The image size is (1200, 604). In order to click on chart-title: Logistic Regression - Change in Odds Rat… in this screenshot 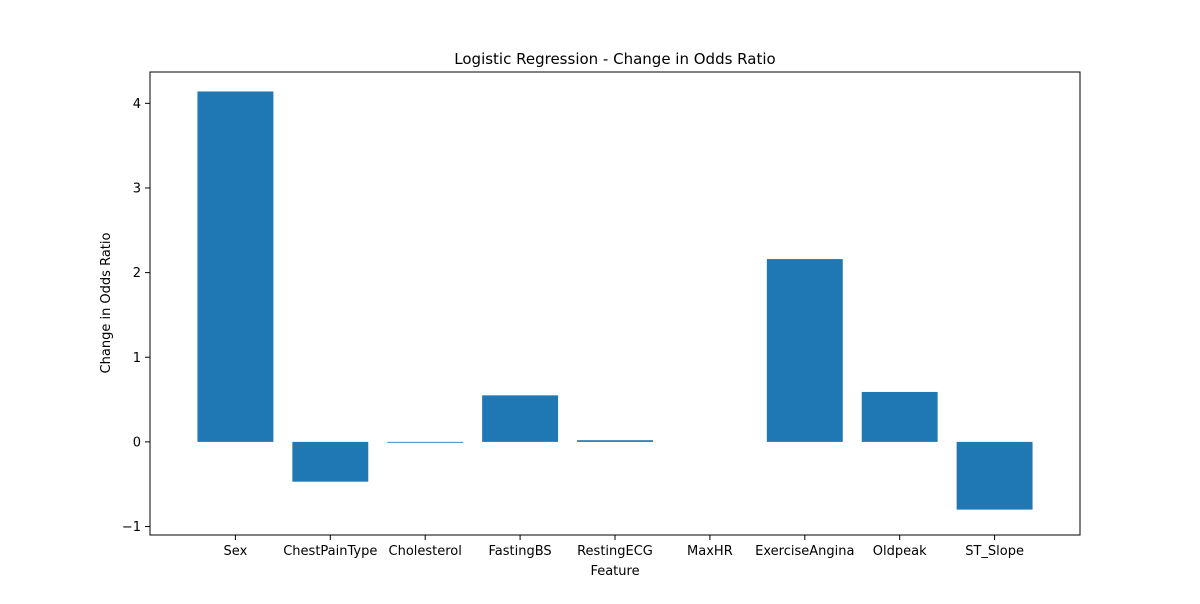, I will do `click(614, 59)`.